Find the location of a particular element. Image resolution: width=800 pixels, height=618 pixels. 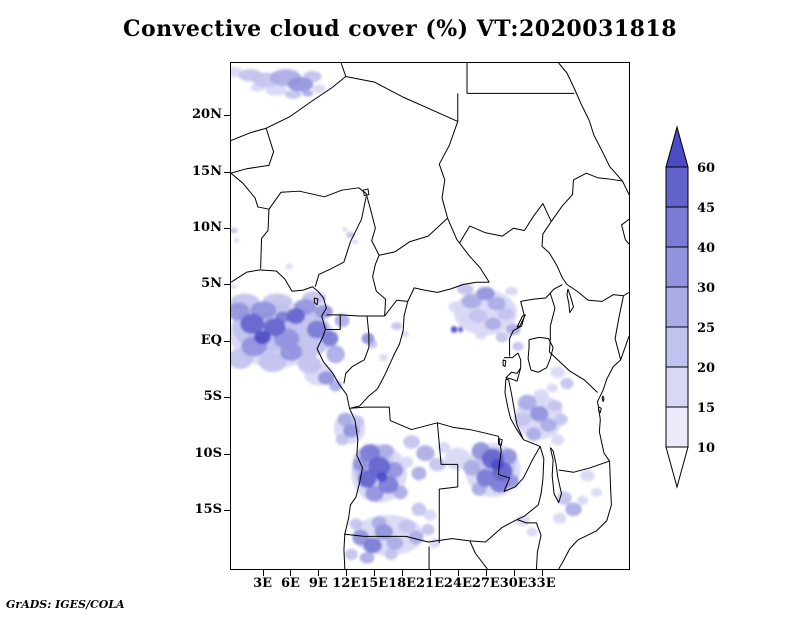

lon-tick-label: 24E is located at coordinates (457, 583).